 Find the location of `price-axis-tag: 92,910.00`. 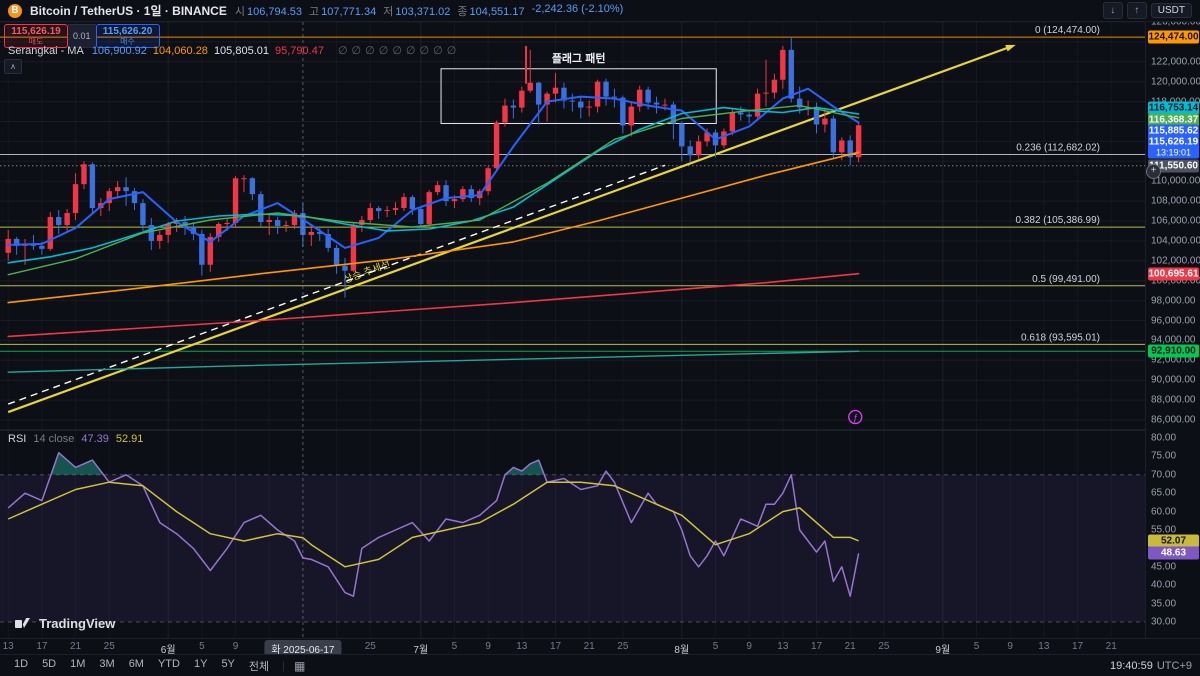

price-axis-tag: 92,910.00 is located at coordinates (1173, 351).